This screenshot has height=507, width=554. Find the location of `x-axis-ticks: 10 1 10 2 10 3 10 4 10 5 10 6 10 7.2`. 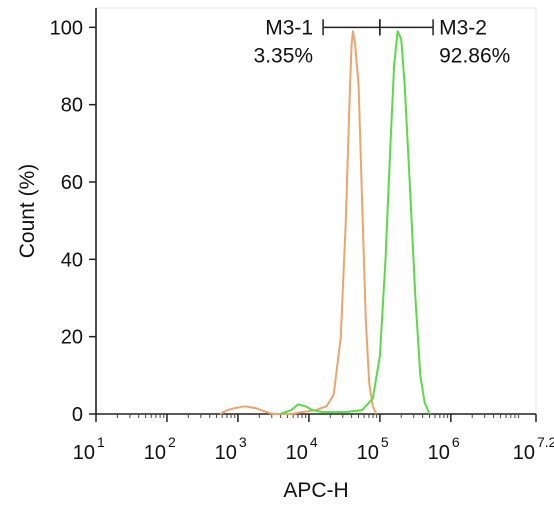

x-axis-ticks: 10 1 10 2 10 3 10 4 10 5 10 6 10 7.2 is located at coordinates (313, 439).